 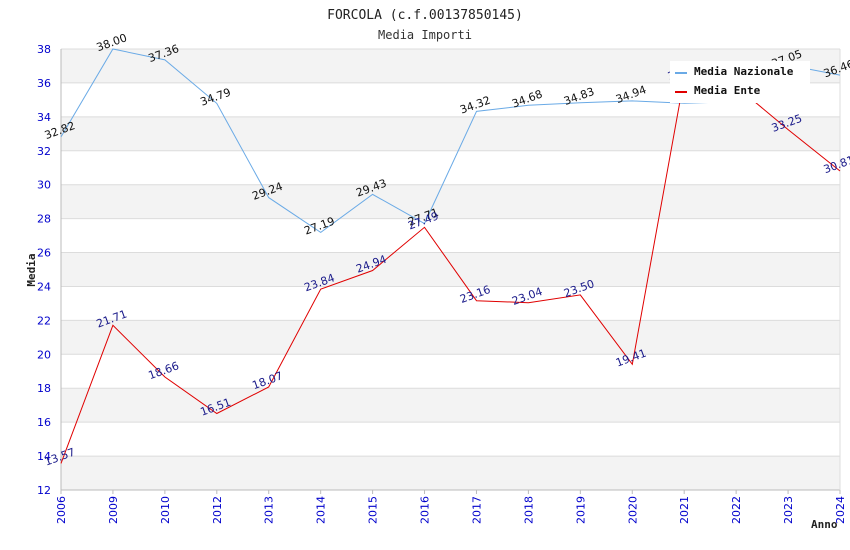 I want to click on data-label: 23.04, so click(x=527, y=296).